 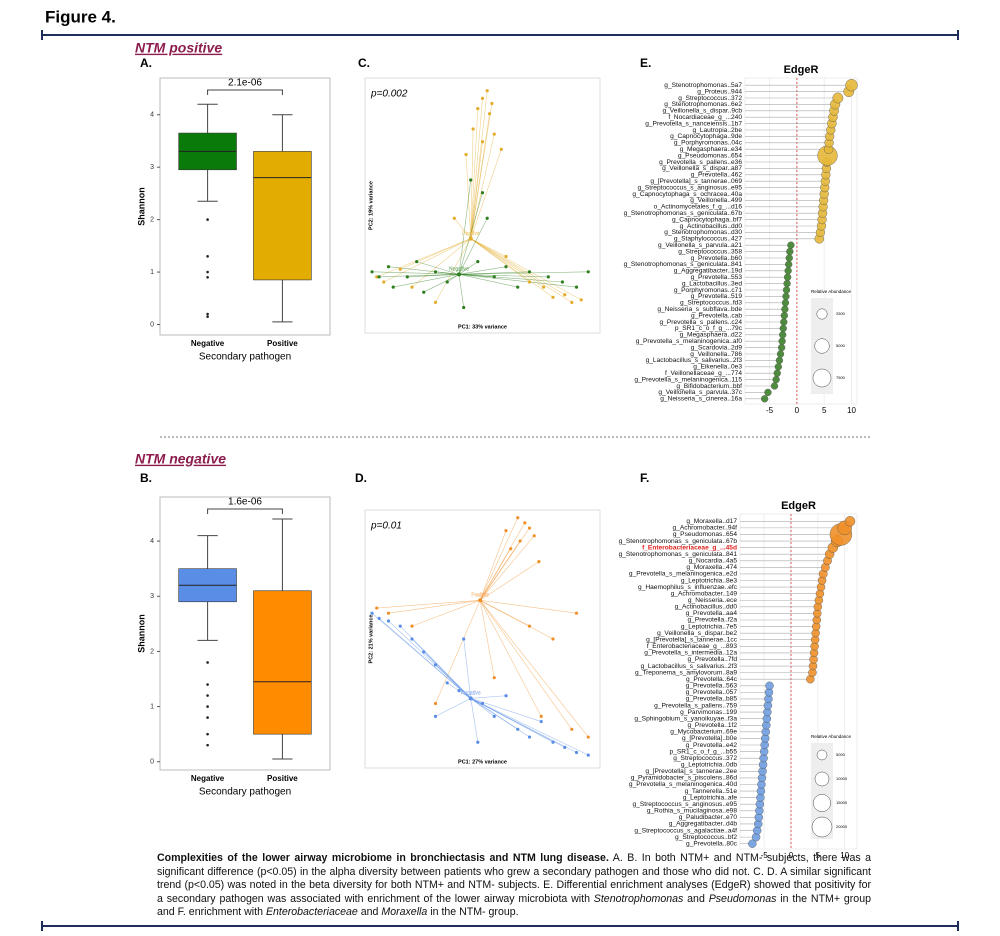 I want to click on legend-label: 2500, so click(x=841, y=313).